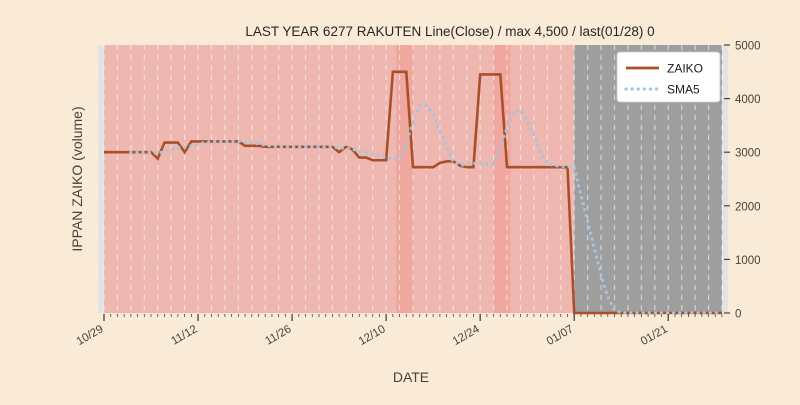  Describe the element at coordinates (748, 100) in the screenshot. I see `y-tick-label: 4000` at that location.